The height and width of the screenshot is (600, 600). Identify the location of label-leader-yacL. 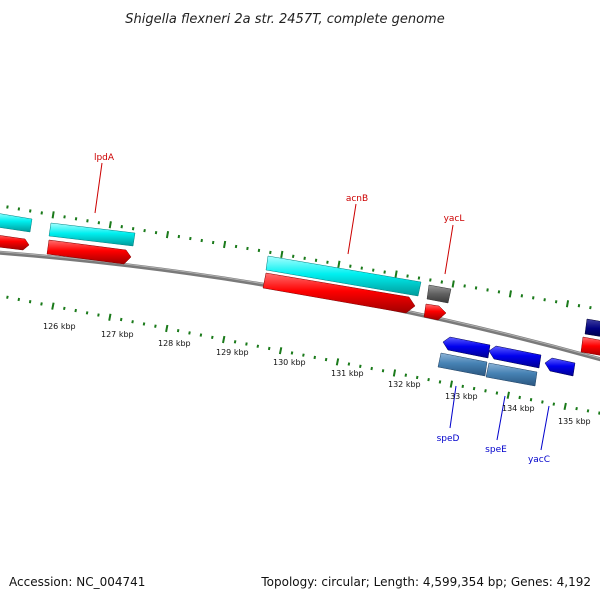
(449, 249).